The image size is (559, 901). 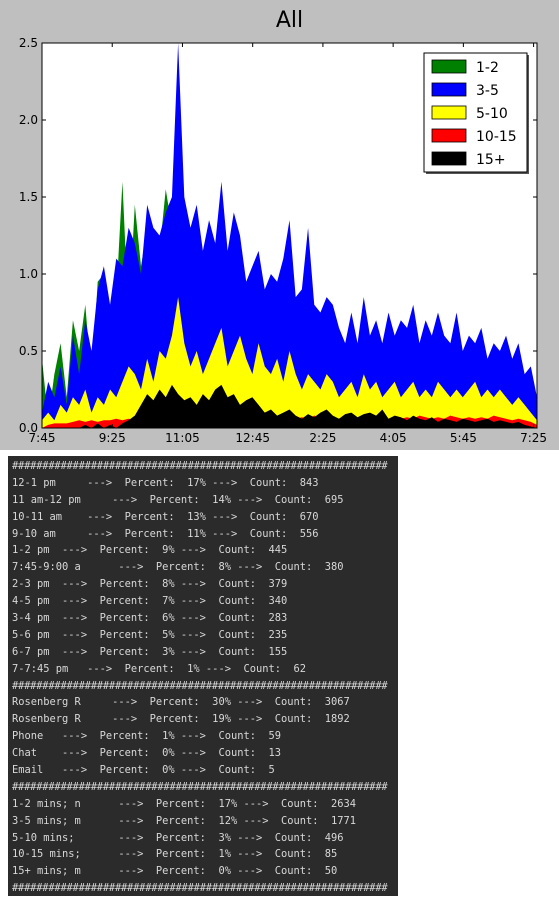 I want to click on console-line: 5-6 pm ---> Percent: 5% ---> Count: 235, so click(x=150, y=634).